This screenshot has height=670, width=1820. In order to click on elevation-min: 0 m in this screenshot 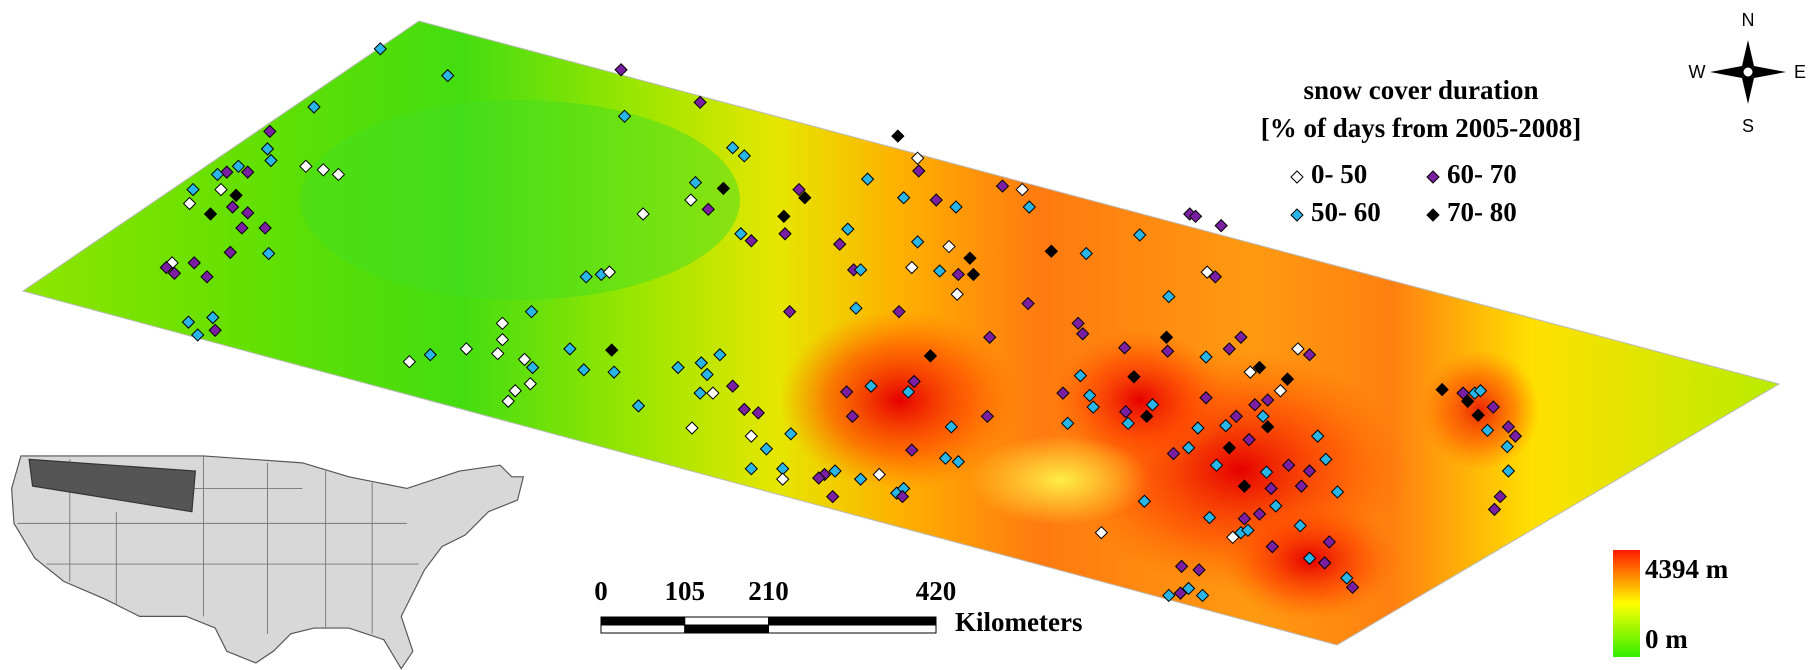, I will do `click(1666, 639)`.